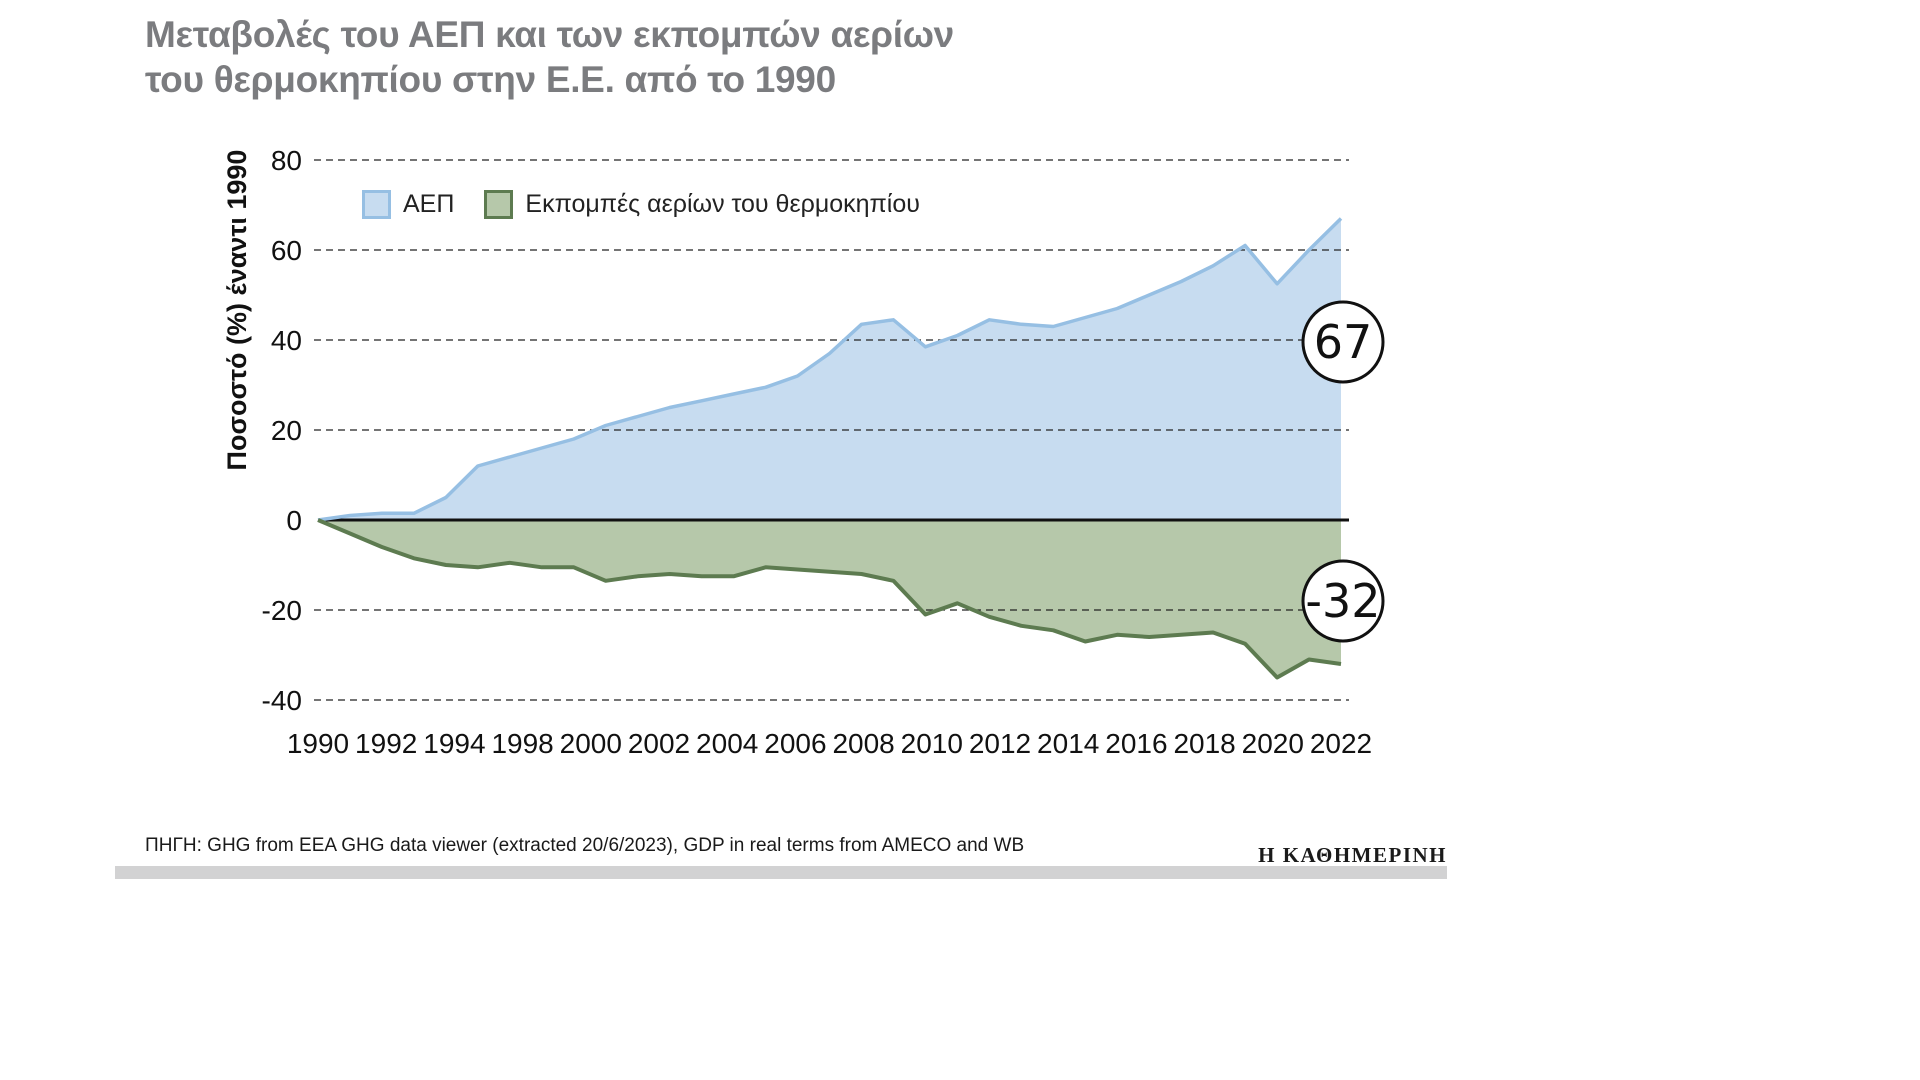 This screenshot has height=1080, width=1920. What do you see at coordinates (863, 743) in the screenshot?
I see `svg-text: 2008` at bounding box center [863, 743].